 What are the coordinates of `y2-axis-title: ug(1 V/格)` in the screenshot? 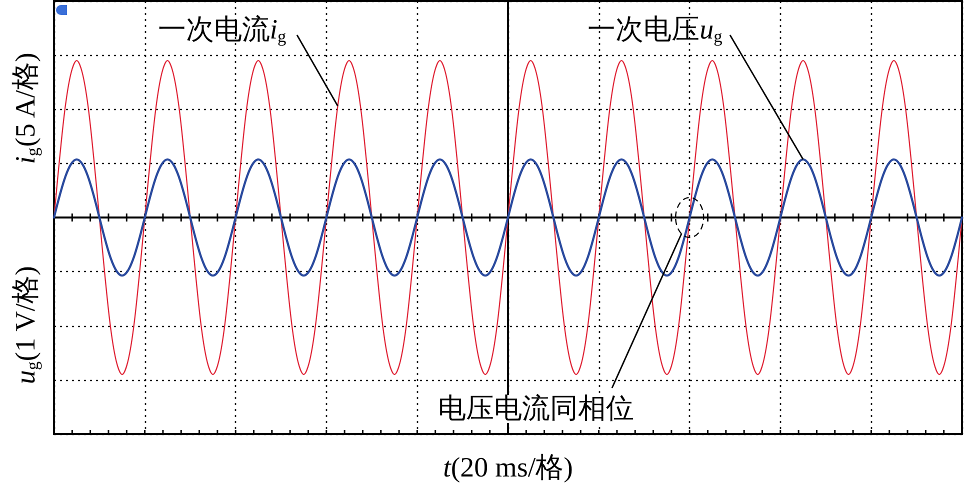 It's located at (26, 325).